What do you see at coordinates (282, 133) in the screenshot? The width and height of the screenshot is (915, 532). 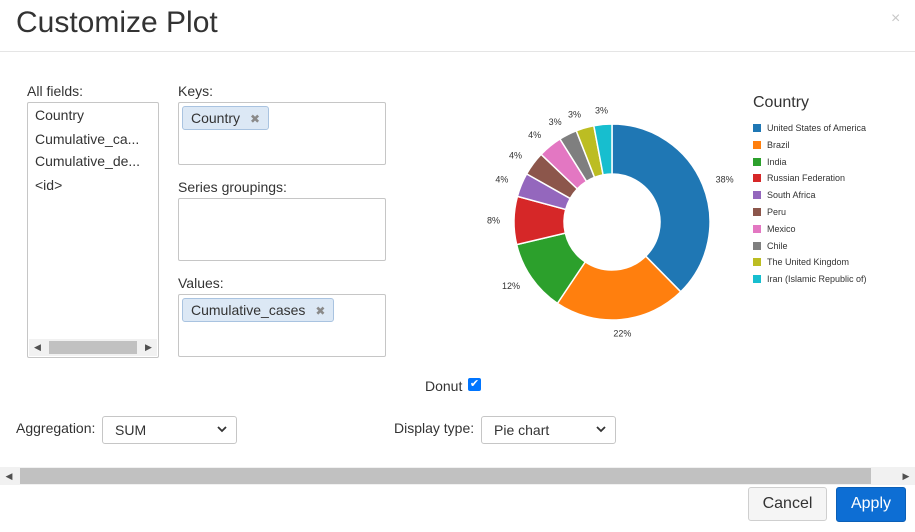 I see `keys-dropzone: Country ✖` at bounding box center [282, 133].